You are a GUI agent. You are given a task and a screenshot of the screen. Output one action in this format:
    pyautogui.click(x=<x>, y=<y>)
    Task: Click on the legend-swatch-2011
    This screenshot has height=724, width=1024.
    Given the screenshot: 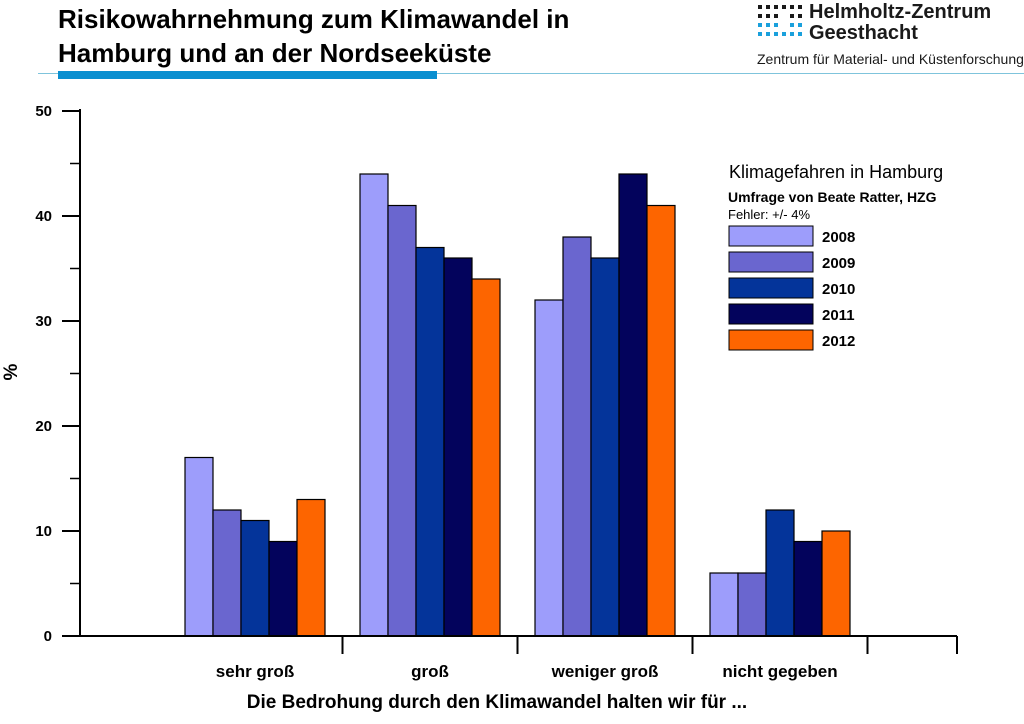 What is the action you would take?
    pyautogui.click(x=771, y=314)
    